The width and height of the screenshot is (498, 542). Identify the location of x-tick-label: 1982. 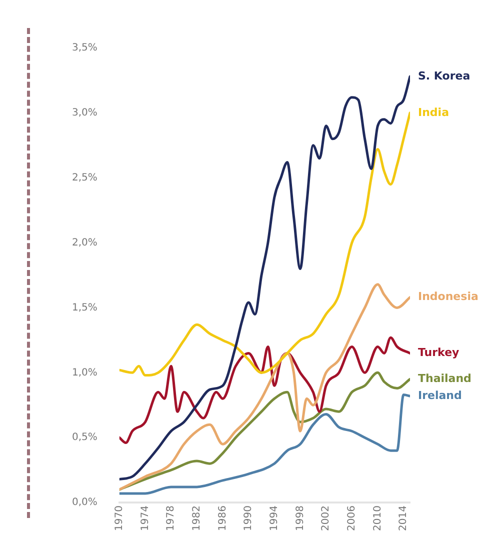
(196, 519).